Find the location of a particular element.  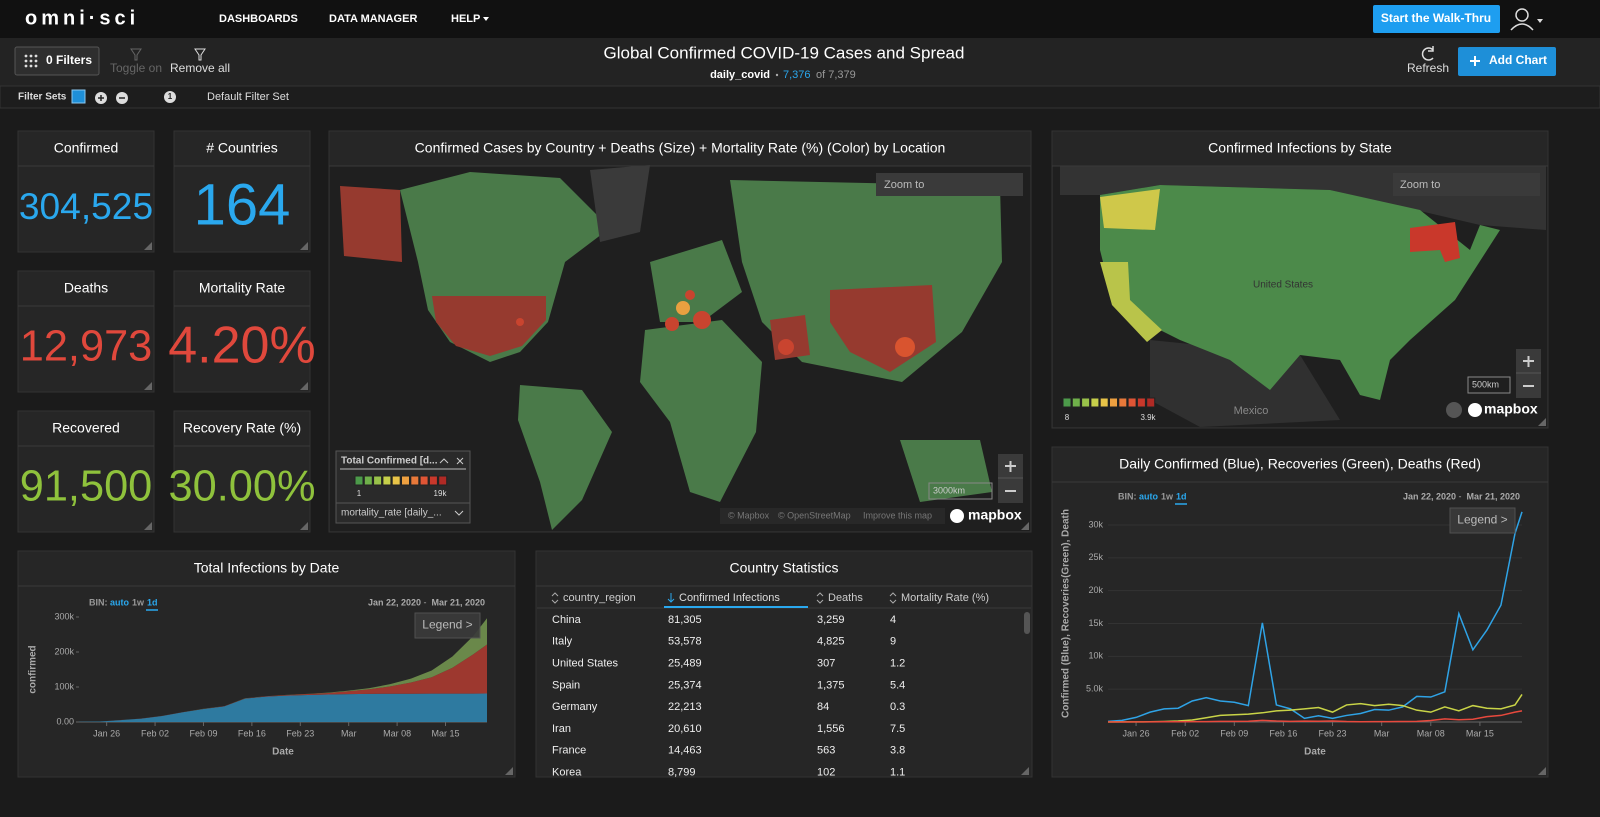

attribution: © OpenStreetMap is located at coordinates (814, 515).